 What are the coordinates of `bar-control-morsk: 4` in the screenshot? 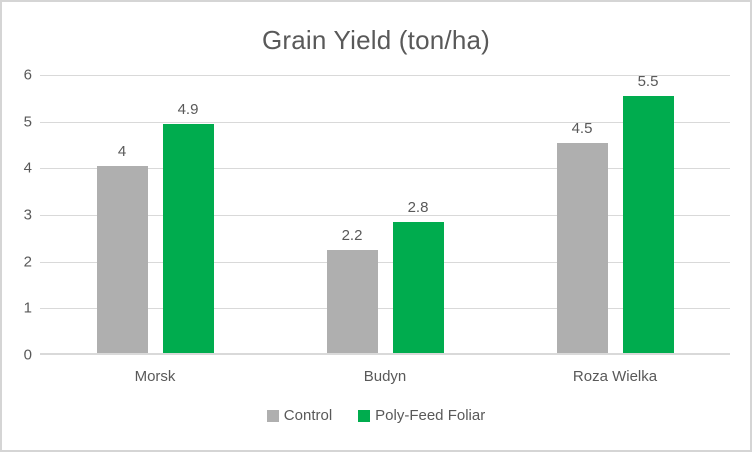 It's located at (122, 248).